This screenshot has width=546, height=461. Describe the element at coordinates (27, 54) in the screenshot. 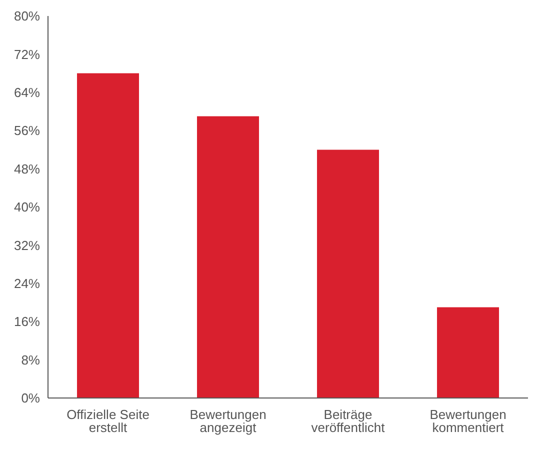

I see `y-tick-label: 72%` at that location.